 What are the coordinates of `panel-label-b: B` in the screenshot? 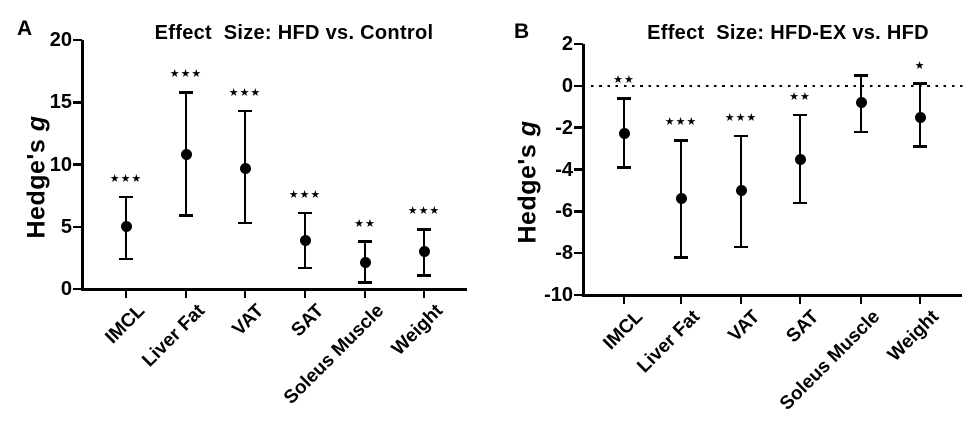 It's located at (522, 31).